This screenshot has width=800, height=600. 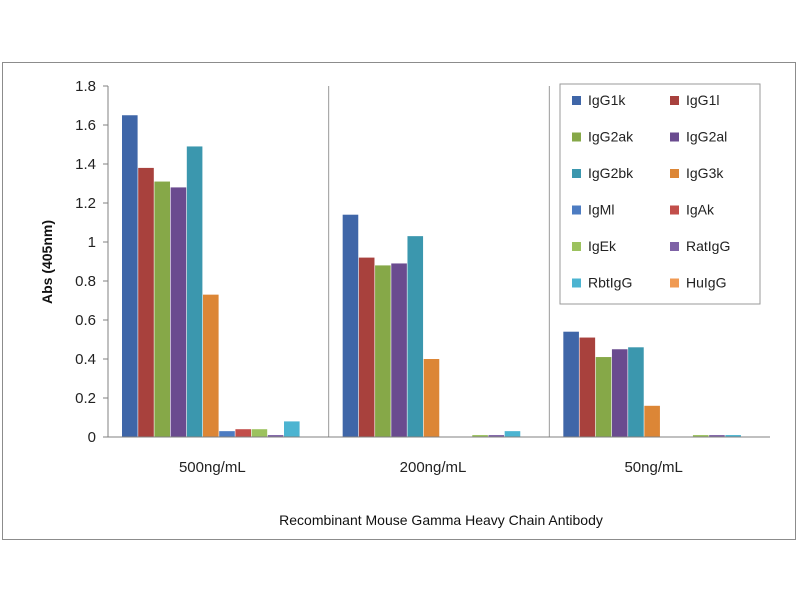 I want to click on bar-IgG1l-200ng/mL, so click(x=366, y=347).